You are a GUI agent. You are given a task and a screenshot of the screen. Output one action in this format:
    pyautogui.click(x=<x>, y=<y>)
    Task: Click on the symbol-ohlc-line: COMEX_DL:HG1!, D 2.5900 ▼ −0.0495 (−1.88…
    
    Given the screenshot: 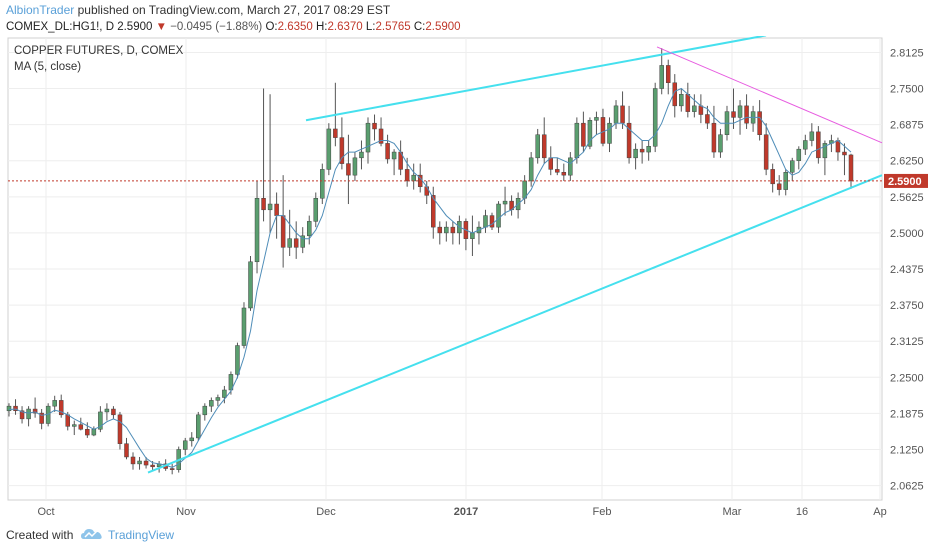 What is the action you would take?
    pyautogui.click(x=233, y=27)
    